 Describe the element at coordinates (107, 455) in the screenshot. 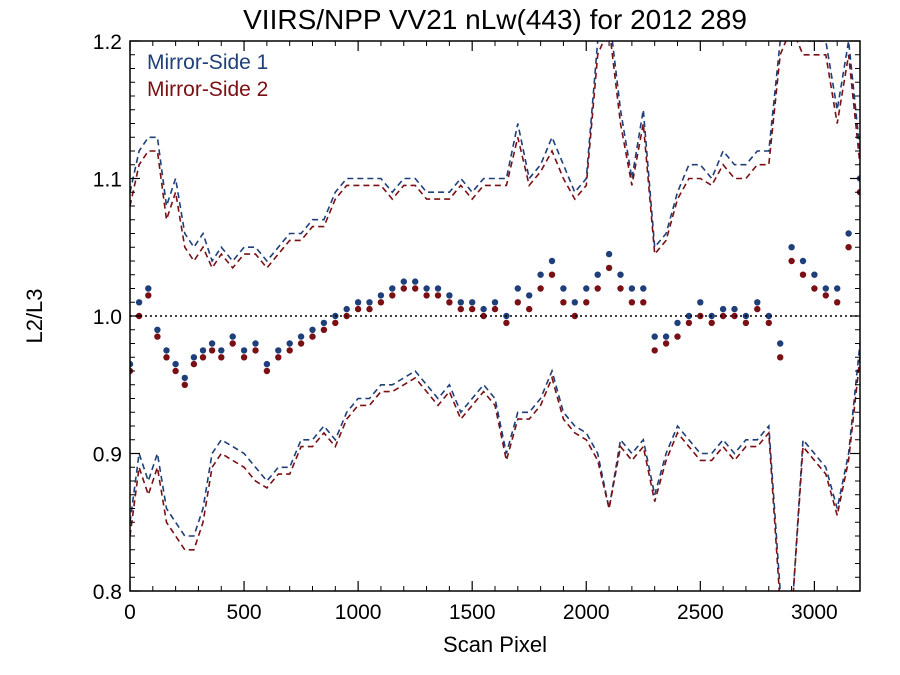

I see `y-tick-label-1: 0.9` at that location.